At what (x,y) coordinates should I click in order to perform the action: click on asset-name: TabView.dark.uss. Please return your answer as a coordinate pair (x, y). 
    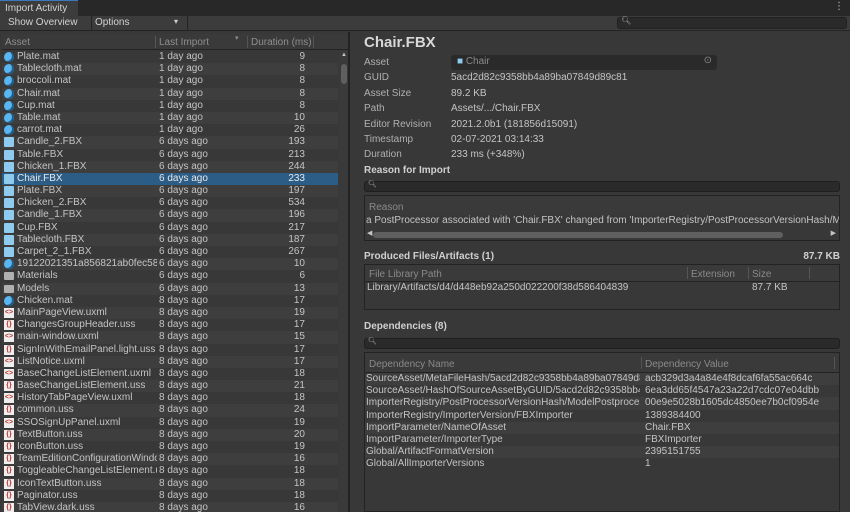
    Looking at the image, I should click on (56, 506).